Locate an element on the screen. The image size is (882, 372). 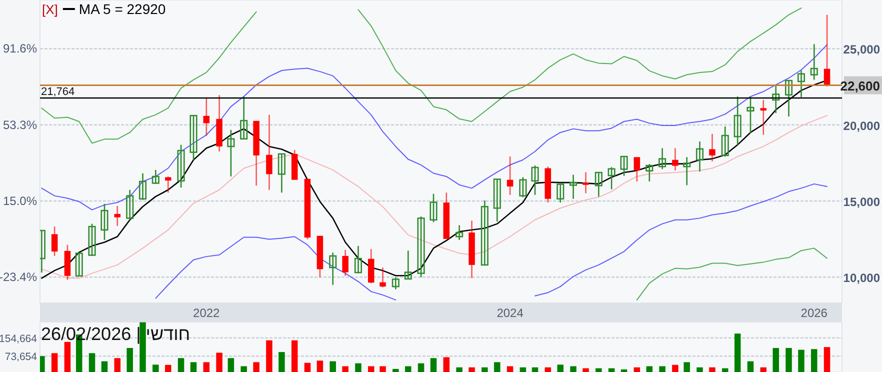
y-tick-label: 73,654 is located at coordinates (21, 357).